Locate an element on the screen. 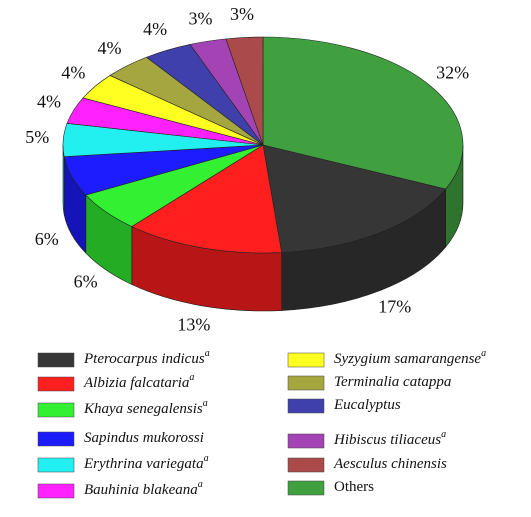 The image size is (531, 517). value-label: 13% is located at coordinates (193, 325).